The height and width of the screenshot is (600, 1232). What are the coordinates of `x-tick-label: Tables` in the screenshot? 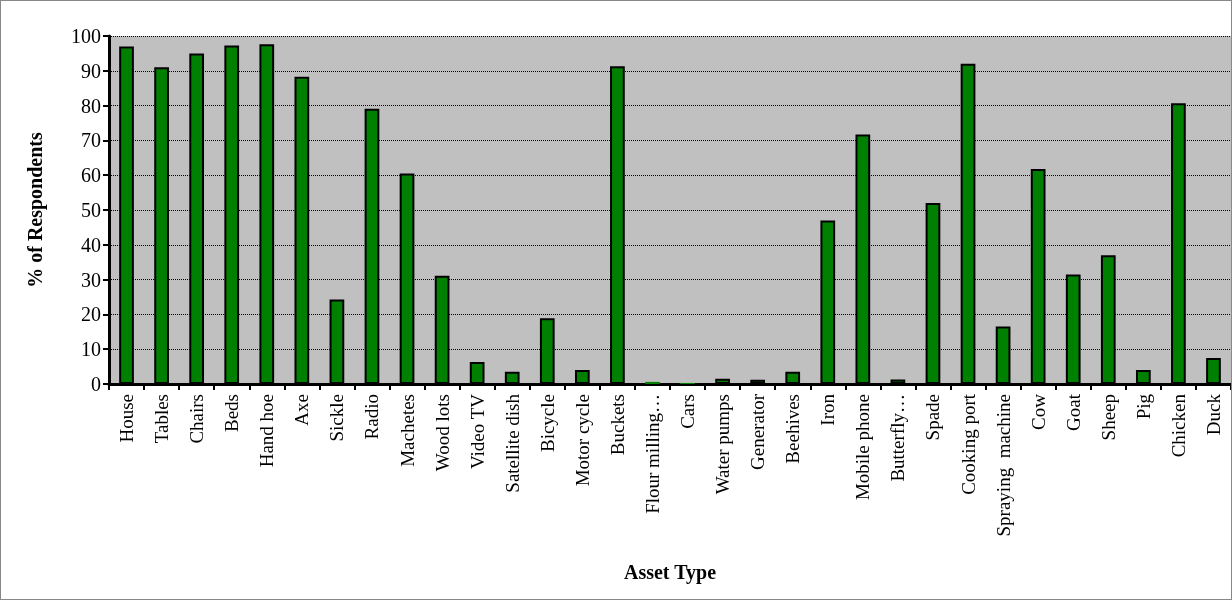 It's located at (162, 419).